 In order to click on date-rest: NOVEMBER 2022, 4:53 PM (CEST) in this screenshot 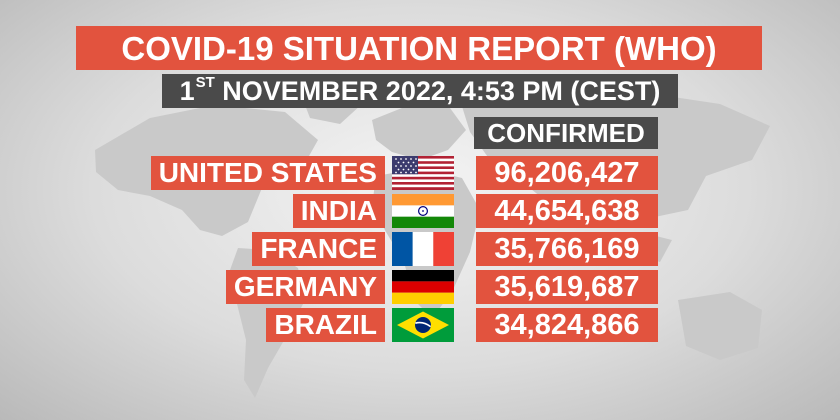, I will do `click(437, 90)`.